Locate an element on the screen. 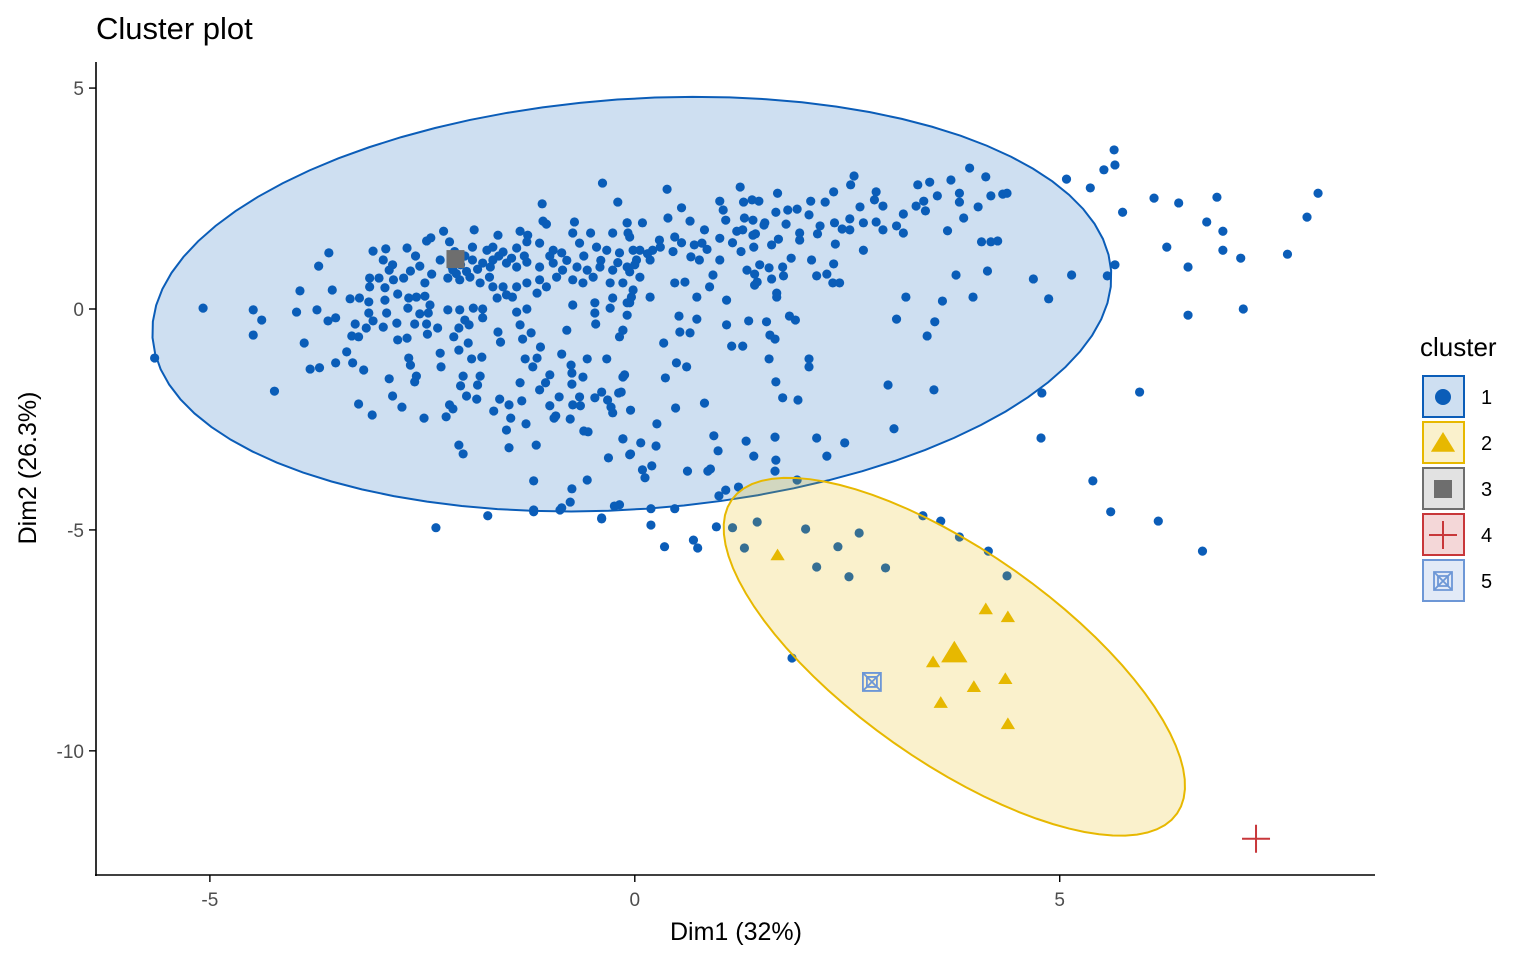 Image resolution: width=1536 pixels, height=965 pixels. legend-label: 3 is located at coordinates (1486, 490).